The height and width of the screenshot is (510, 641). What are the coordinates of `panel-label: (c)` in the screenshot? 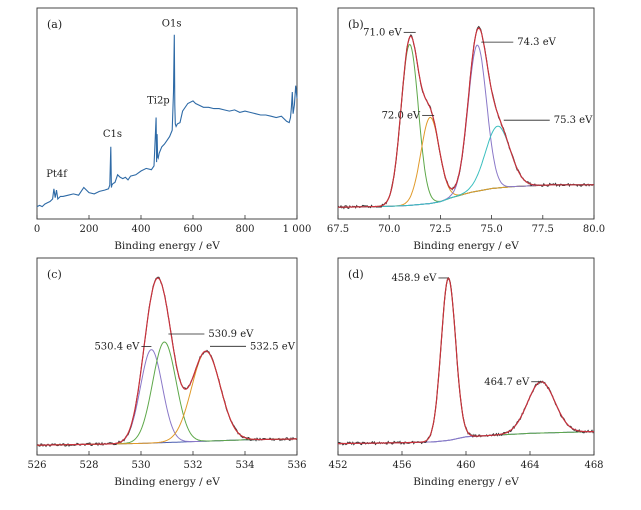 It's located at (54, 274).